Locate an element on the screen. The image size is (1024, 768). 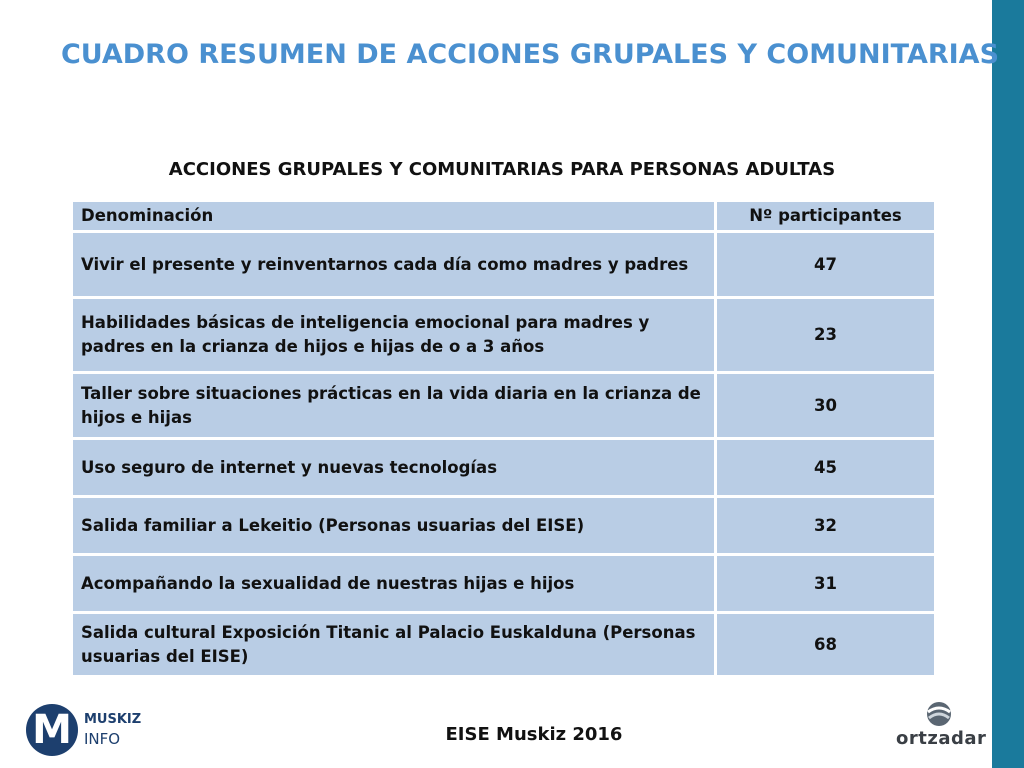
row-participants: 45 is located at coordinates (825, 467).